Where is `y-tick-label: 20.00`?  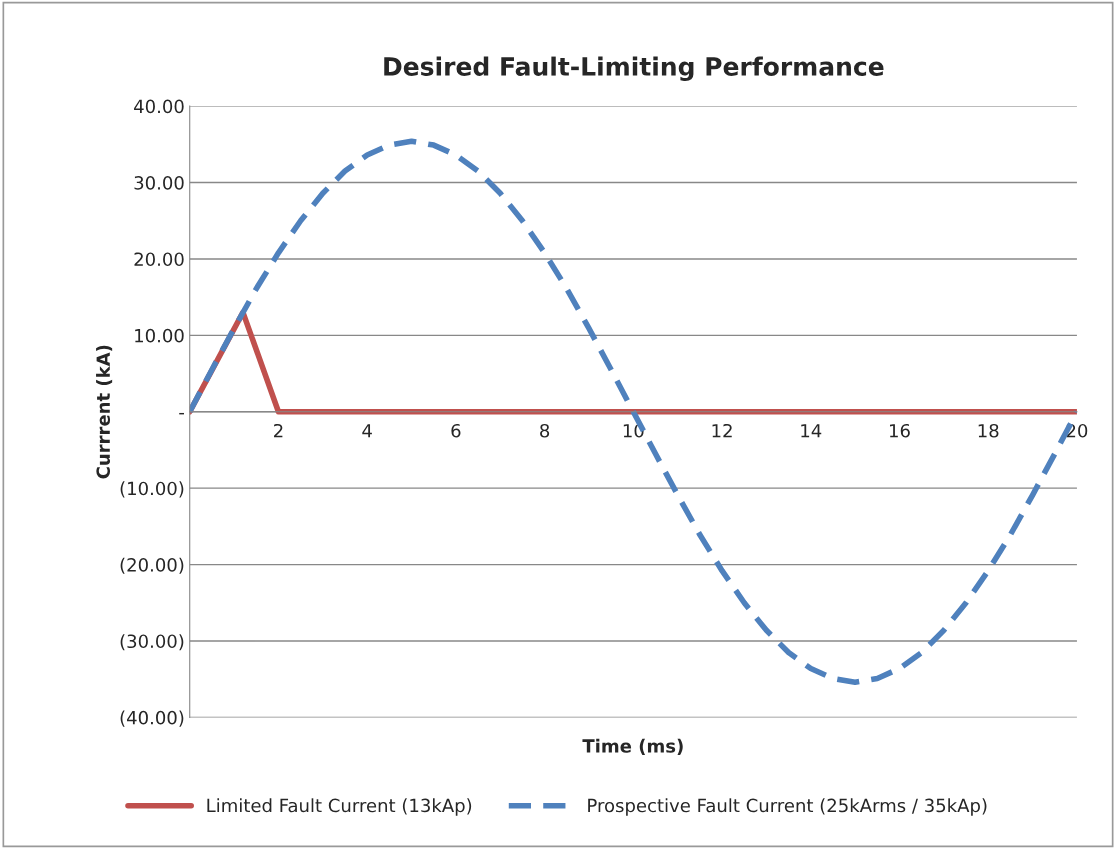 y-tick-label: 20.00 is located at coordinates (159, 259).